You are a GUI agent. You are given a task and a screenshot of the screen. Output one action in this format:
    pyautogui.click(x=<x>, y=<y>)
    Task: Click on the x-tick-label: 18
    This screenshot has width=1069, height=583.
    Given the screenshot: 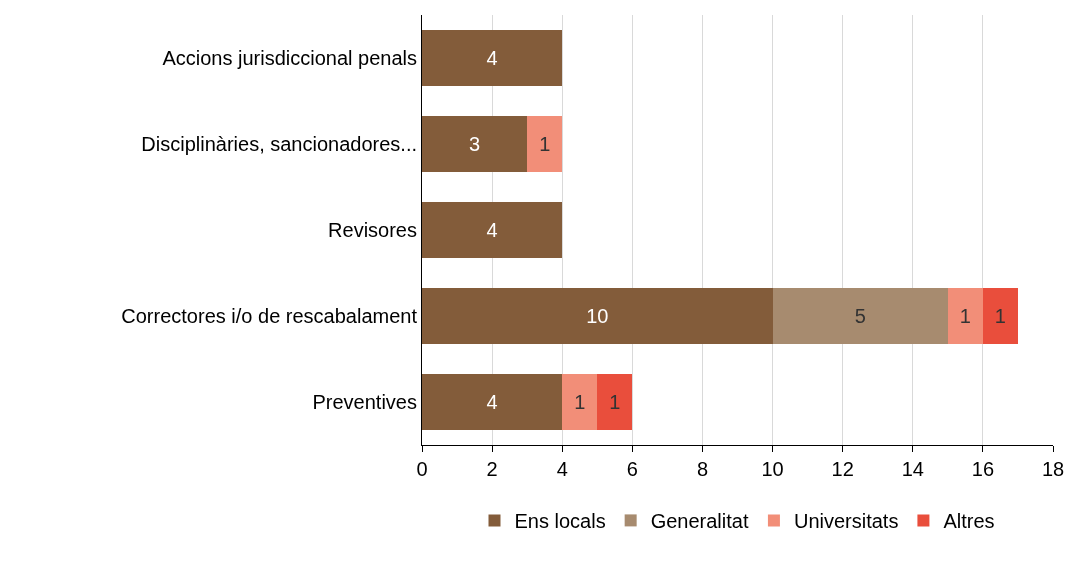 What is the action you would take?
    pyautogui.click(x=1053, y=469)
    